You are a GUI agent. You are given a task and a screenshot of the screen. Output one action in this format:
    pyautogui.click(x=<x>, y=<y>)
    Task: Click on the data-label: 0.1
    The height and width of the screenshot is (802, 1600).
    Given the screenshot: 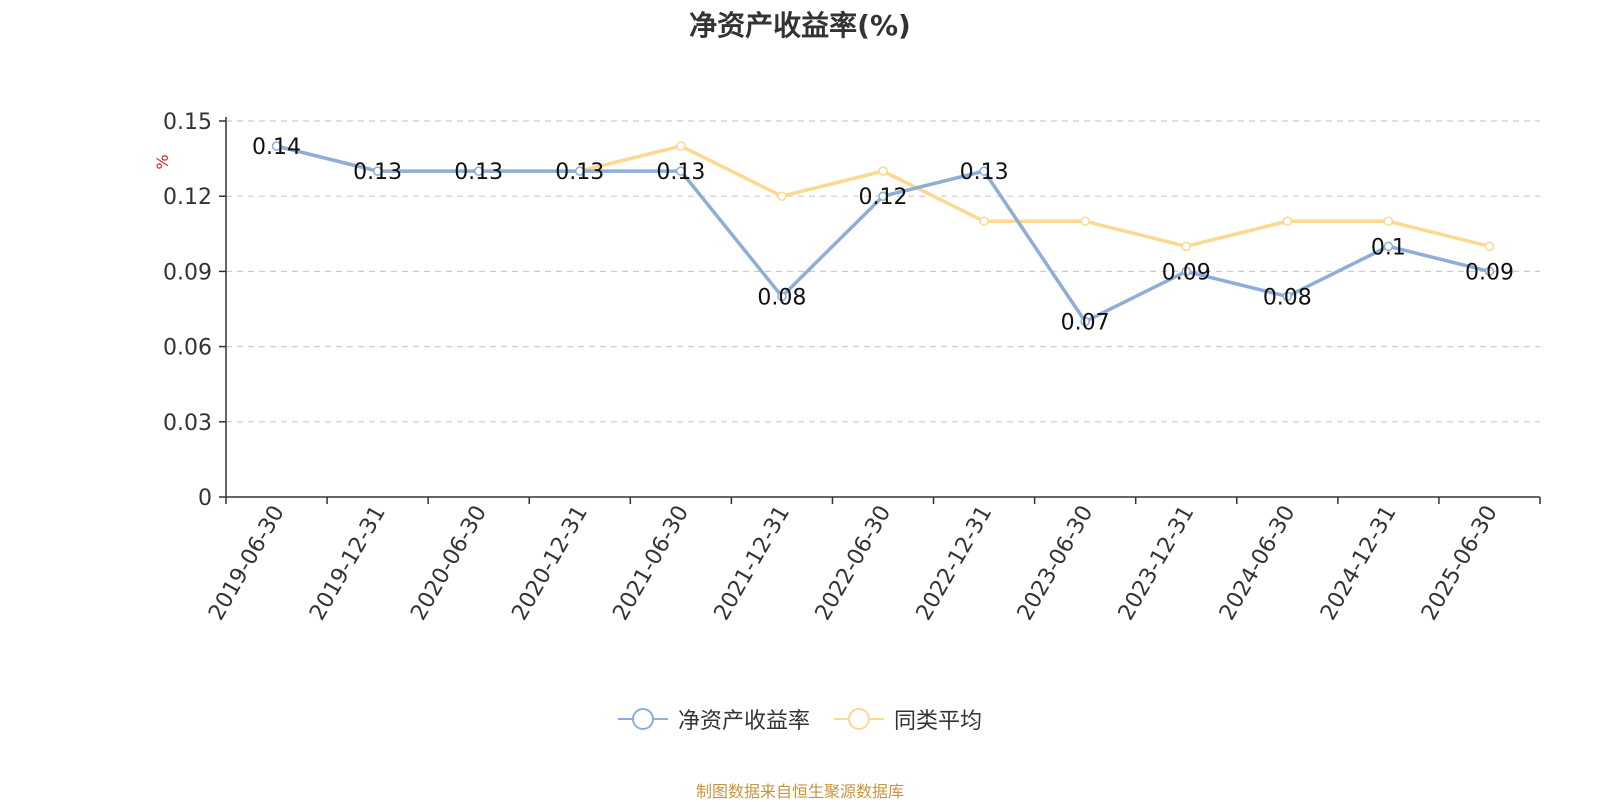 What is the action you would take?
    pyautogui.click(x=1388, y=247)
    